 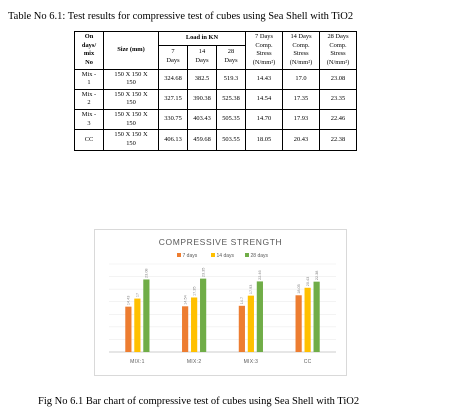 What do you see at coordinates (202, 57) in the screenshot?
I see `header-load-14: 14 Days` at bounding box center [202, 57].